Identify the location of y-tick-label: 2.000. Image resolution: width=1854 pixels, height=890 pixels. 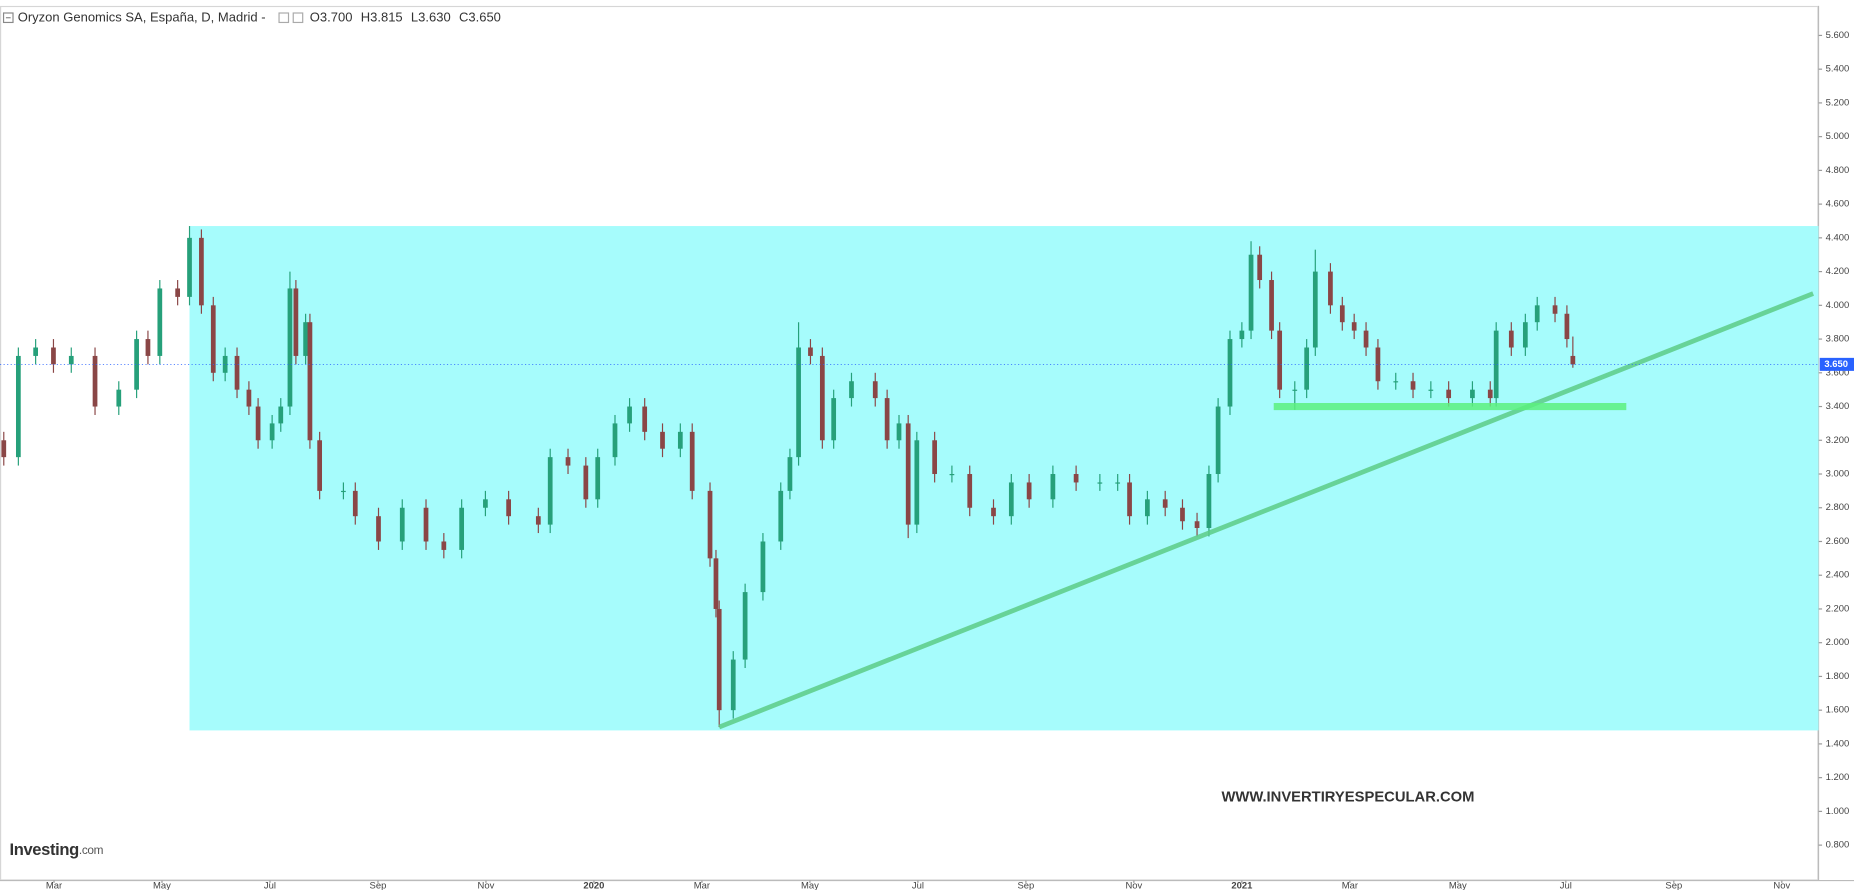
(1838, 642).